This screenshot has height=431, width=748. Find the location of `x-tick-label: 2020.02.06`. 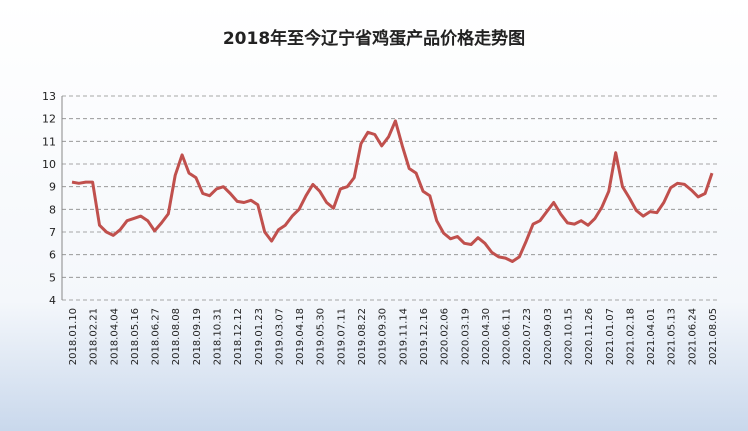

x-tick-label: 2020.02.06 is located at coordinates (445, 336).